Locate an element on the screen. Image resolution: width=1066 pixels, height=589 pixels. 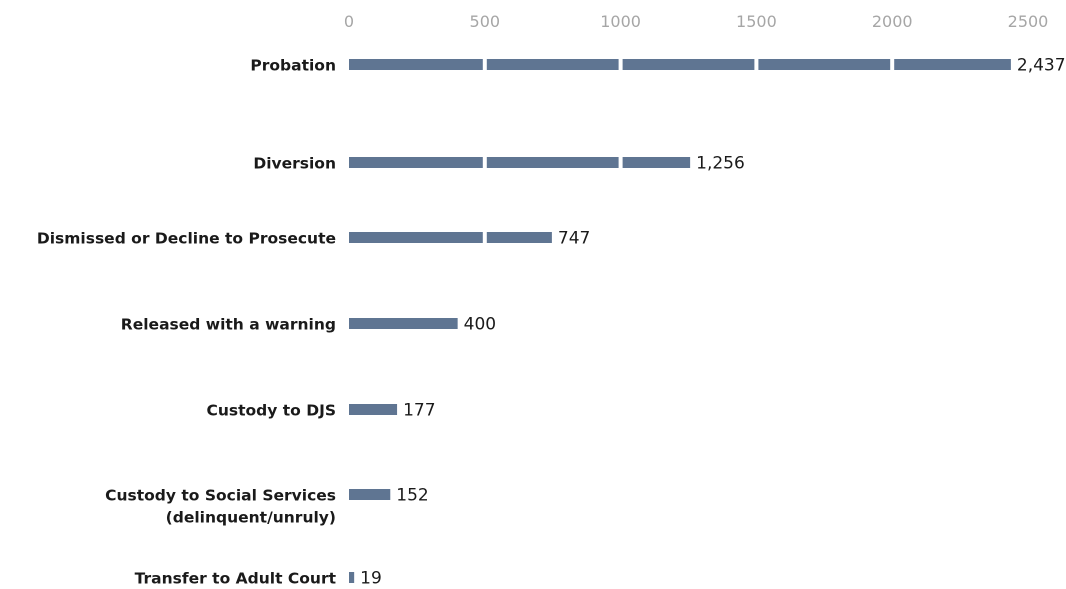
data-label: 1,256 is located at coordinates (720, 164).